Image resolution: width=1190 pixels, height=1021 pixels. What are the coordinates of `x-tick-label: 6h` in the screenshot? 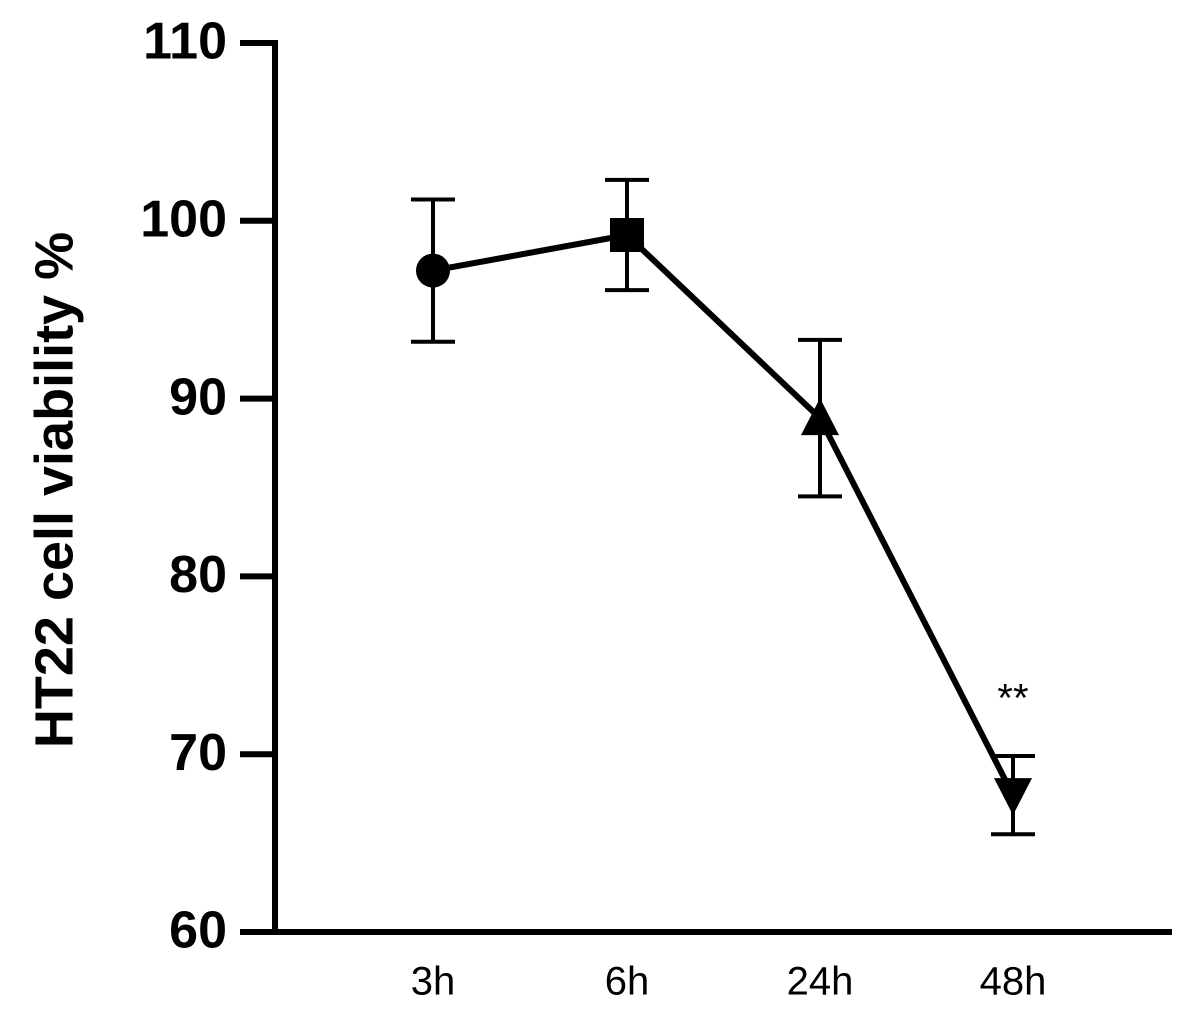 It's located at (627, 982).